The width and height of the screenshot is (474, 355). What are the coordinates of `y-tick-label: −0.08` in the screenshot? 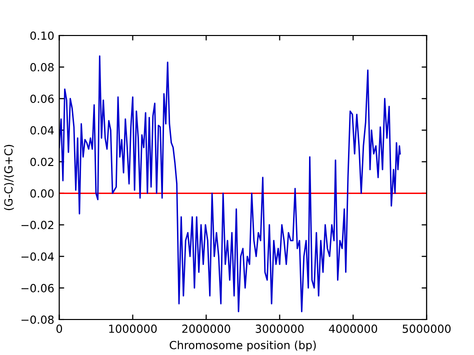 It's located at (38, 319).